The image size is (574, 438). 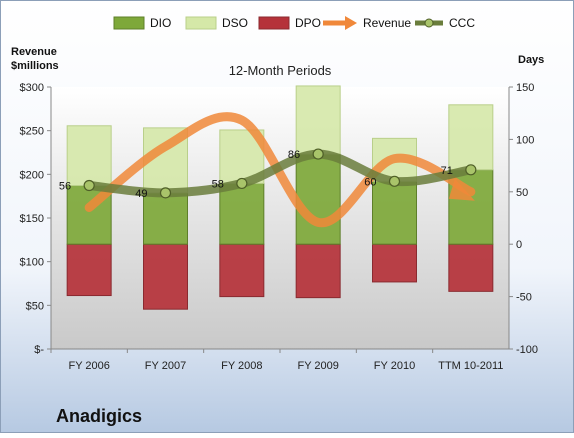 I want to click on right-axis-ticks: -100 -50 0 50 100 150, so click(x=523, y=219).